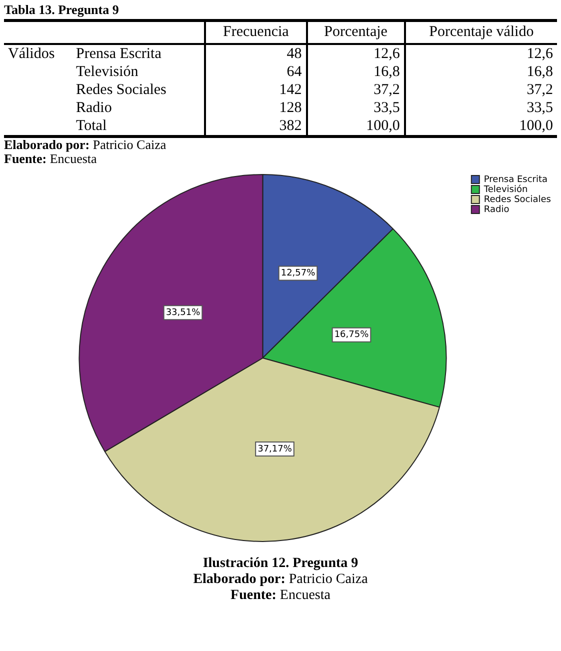 The image size is (561, 651). I want to click on text: Radio, so click(94, 108).